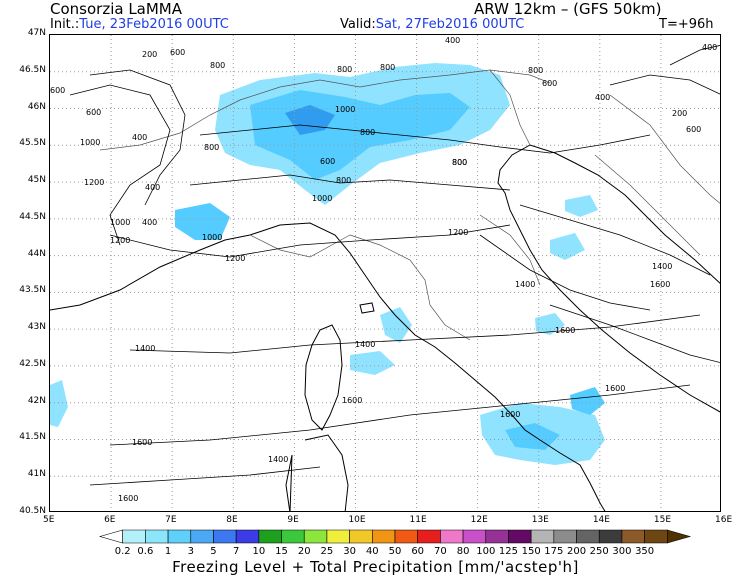 This screenshot has height=580, width=751. What do you see at coordinates (724, 520) in the screenshot?
I see `lon-tick-label: 16E` at bounding box center [724, 520].